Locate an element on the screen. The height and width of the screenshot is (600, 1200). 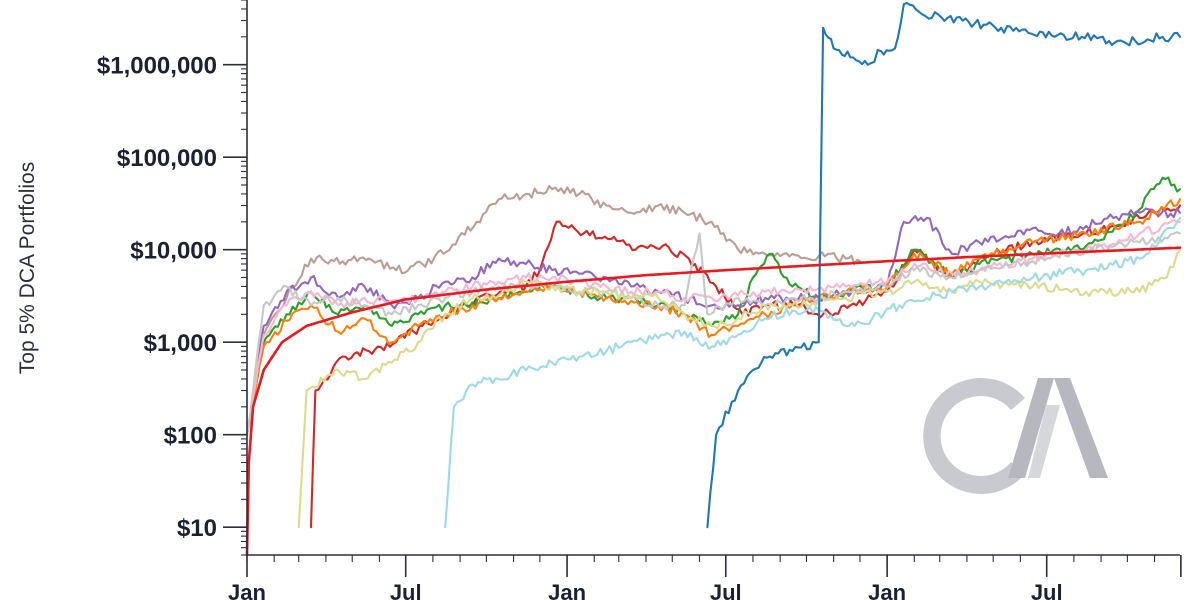
watermark-m-middle is located at coordinates (1044, 441).